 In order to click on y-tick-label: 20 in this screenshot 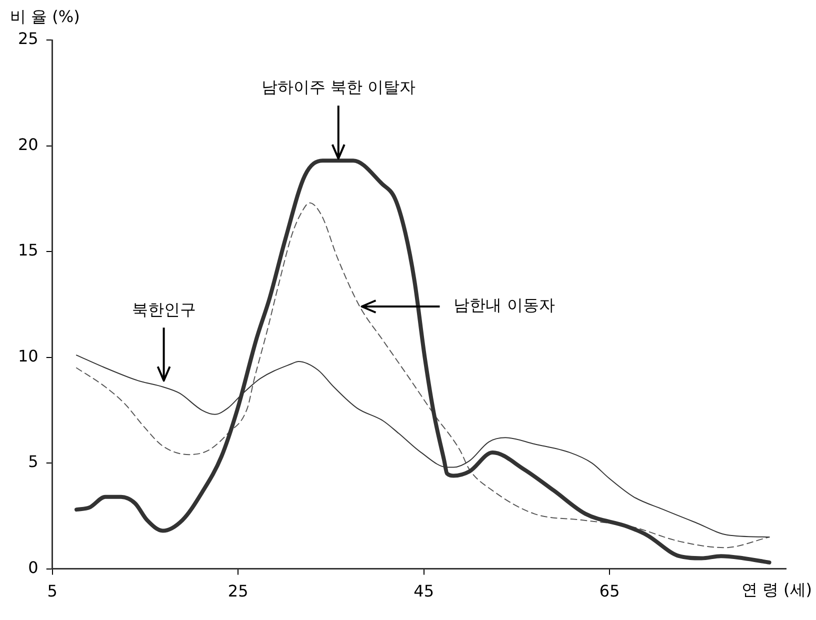, I will do `click(28, 144)`.